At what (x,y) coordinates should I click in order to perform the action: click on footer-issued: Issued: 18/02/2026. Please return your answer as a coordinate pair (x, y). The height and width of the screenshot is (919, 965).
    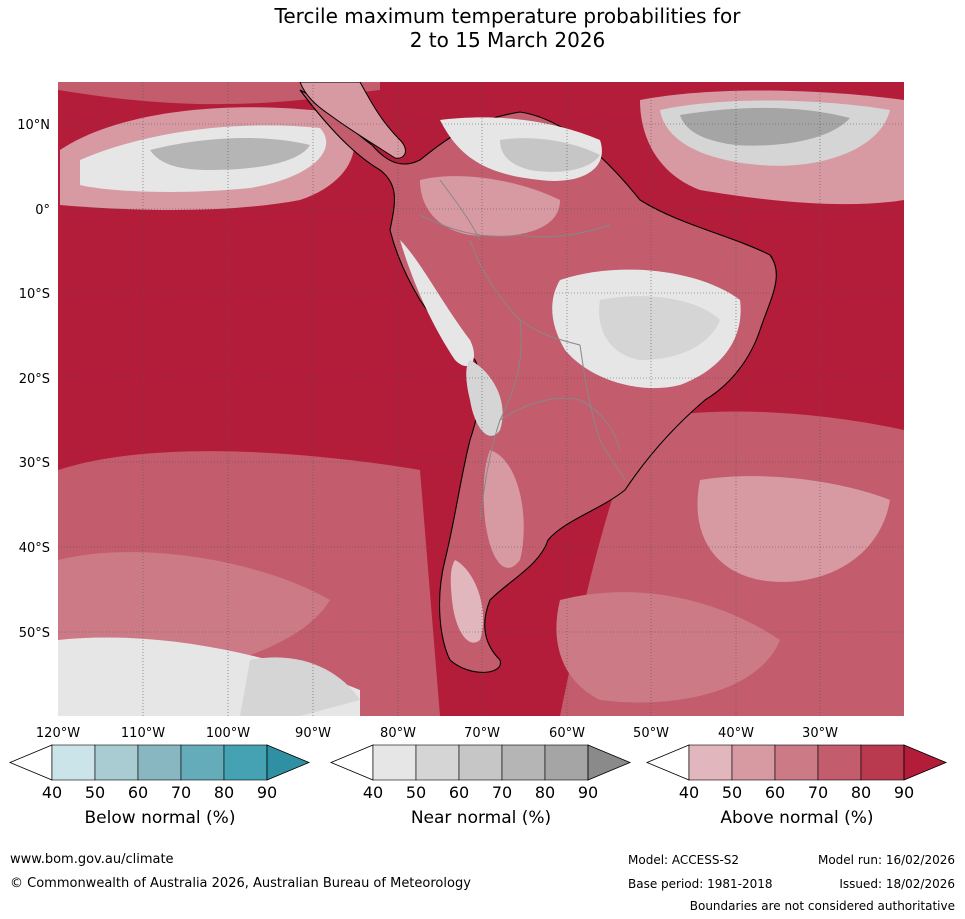
    Looking at the image, I should click on (897, 884).